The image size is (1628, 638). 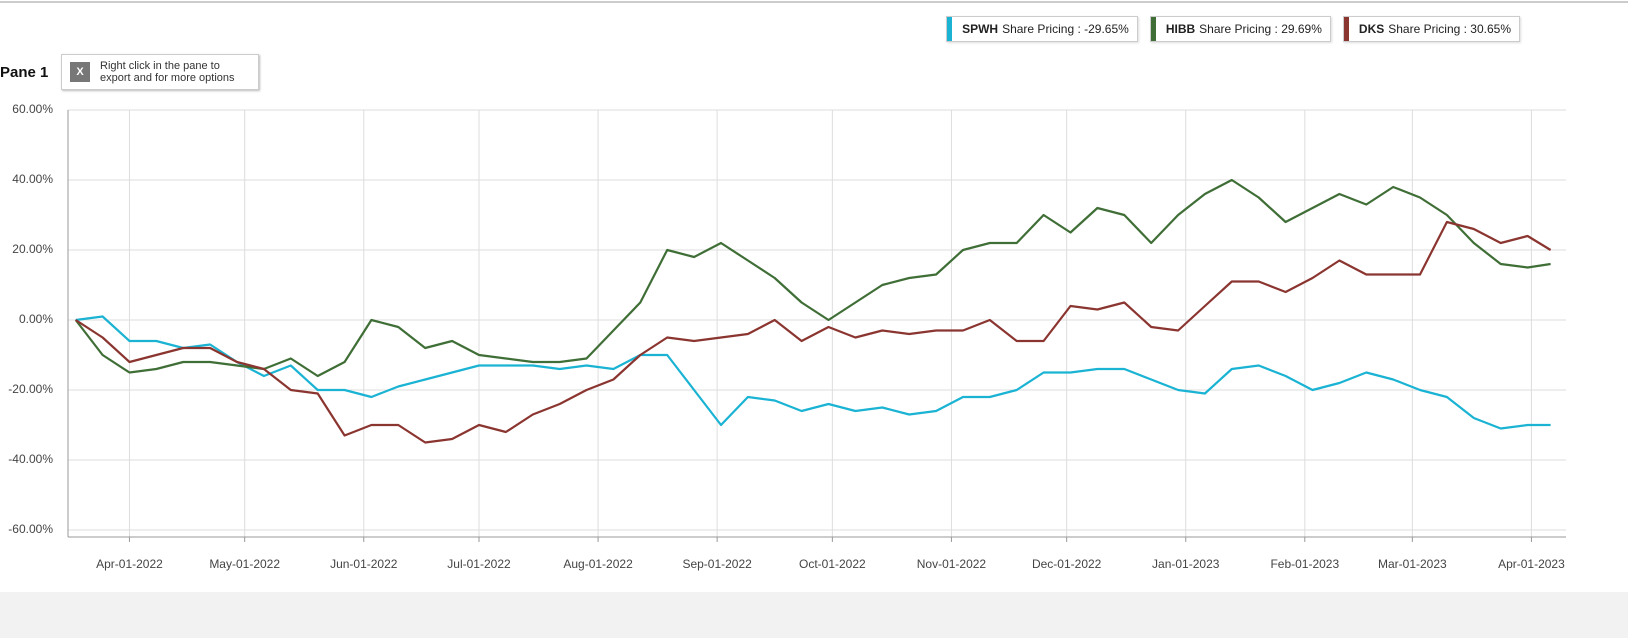 What do you see at coordinates (1449, 29) in the screenshot?
I see `legend-text: Share Pricing : 30.65%` at bounding box center [1449, 29].